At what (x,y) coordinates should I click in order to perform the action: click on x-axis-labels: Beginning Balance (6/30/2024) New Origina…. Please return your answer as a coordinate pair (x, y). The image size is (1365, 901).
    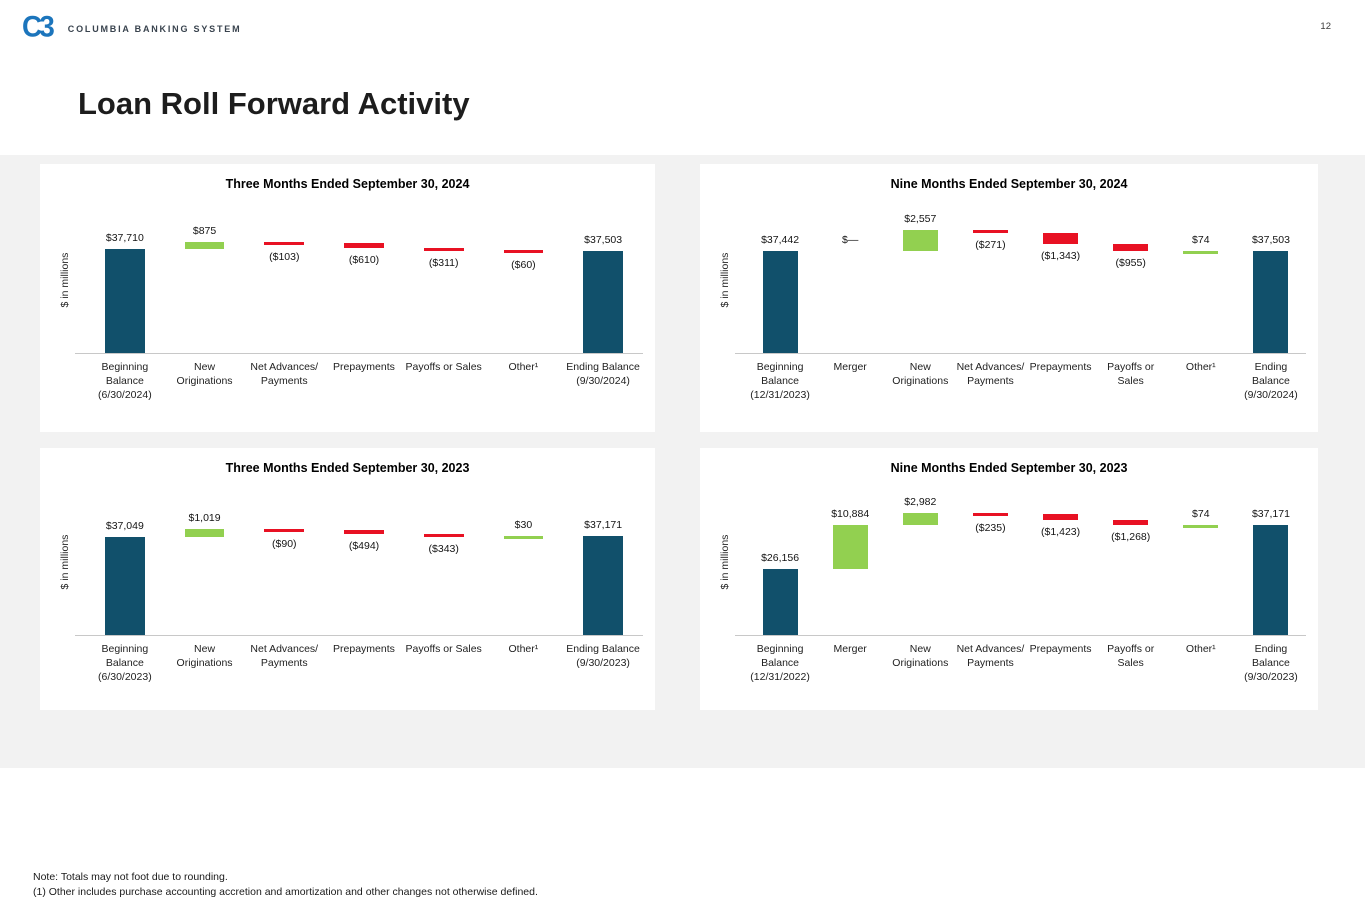
    Looking at the image, I should click on (364, 382).